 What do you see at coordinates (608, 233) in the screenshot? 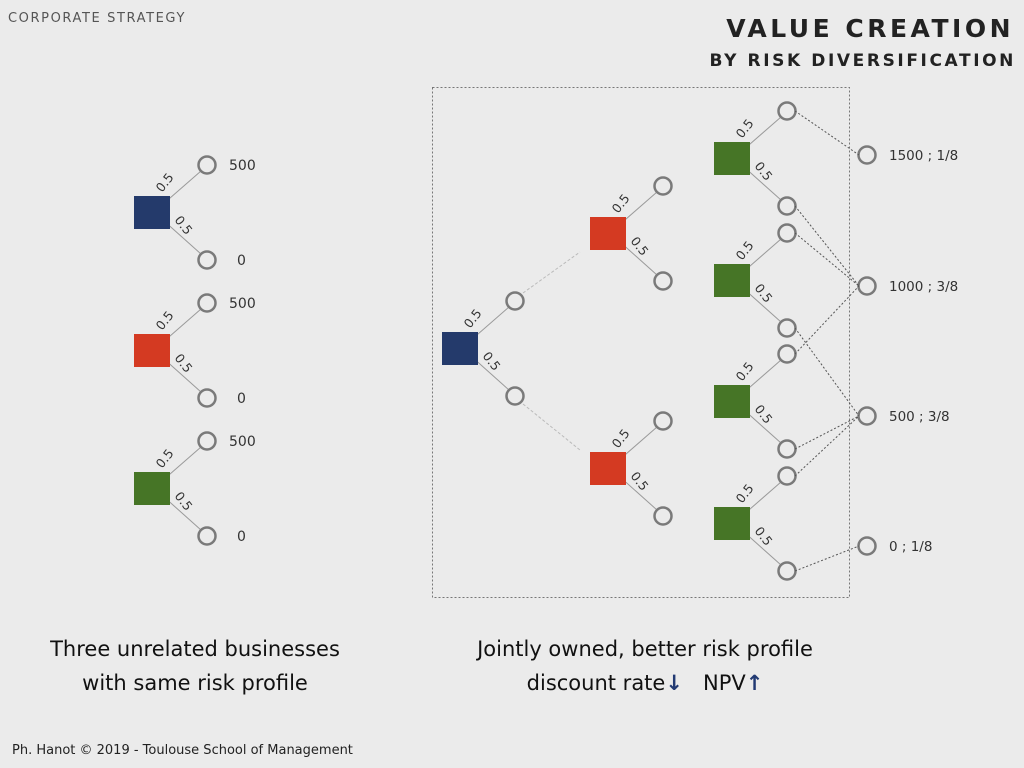
I see `combined-level-2-top-business-square` at bounding box center [608, 233].